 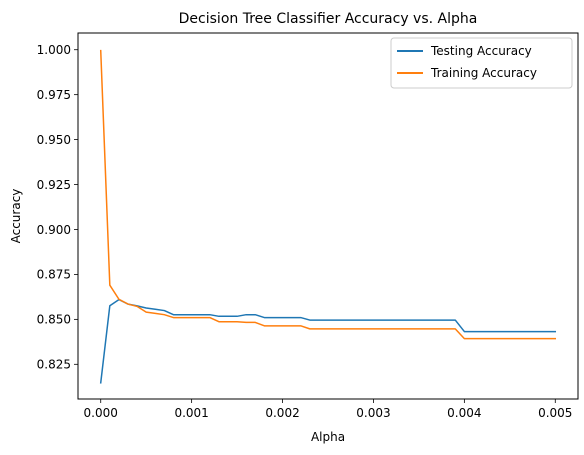 I want to click on y-tick-label: 0.975, so click(x=54, y=95).